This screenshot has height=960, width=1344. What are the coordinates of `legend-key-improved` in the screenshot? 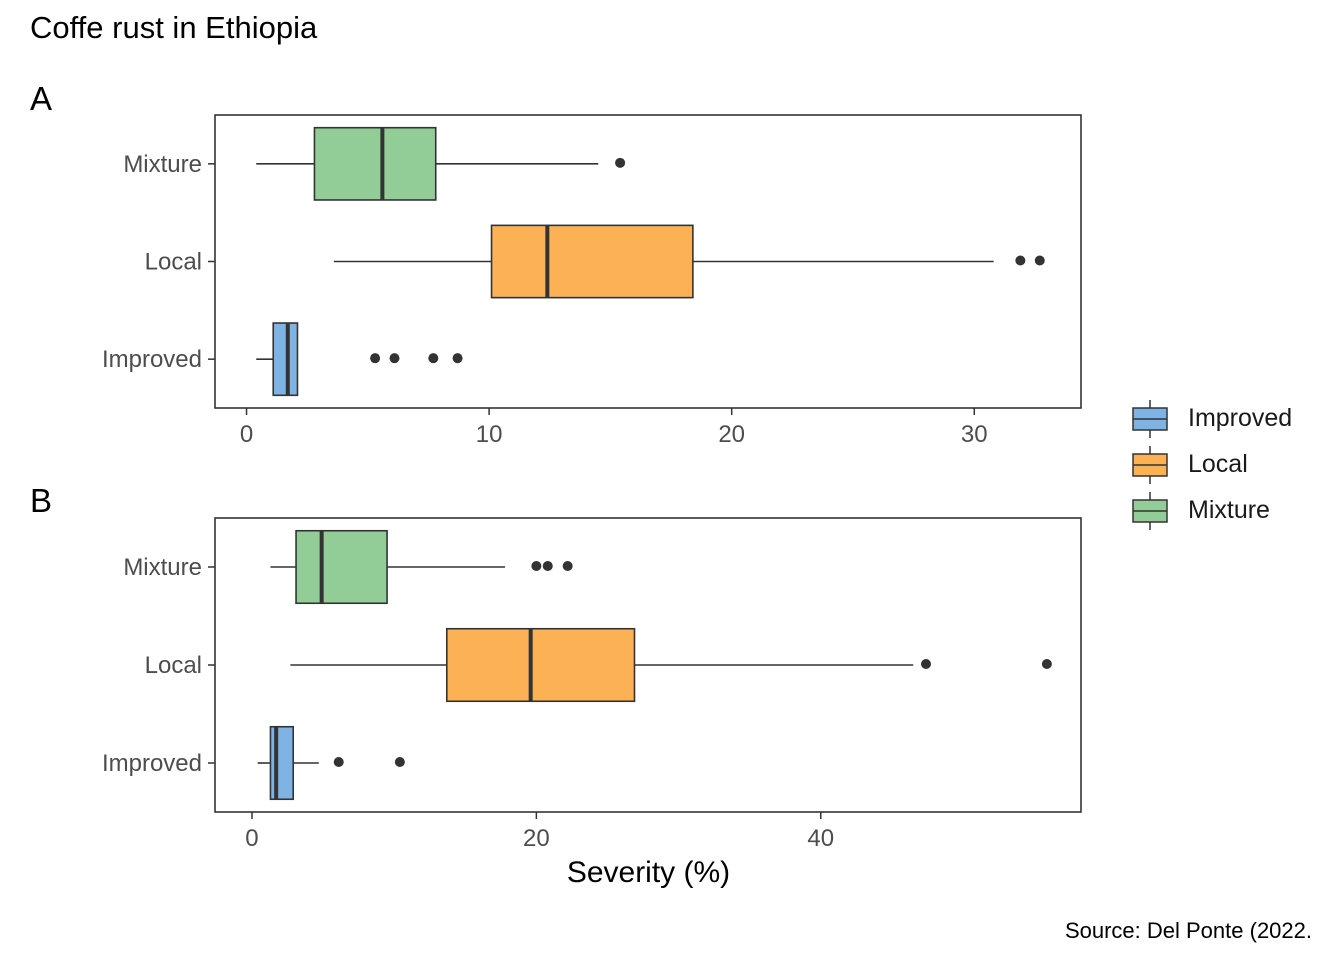 It's located at (1150, 419).